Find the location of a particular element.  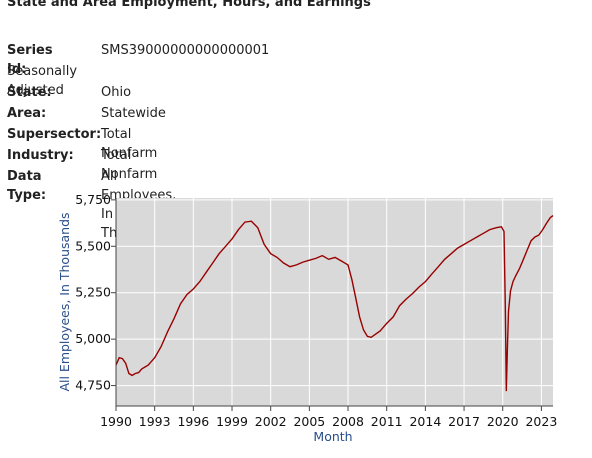

area-value: Statewide is located at coordinates (133, 113).